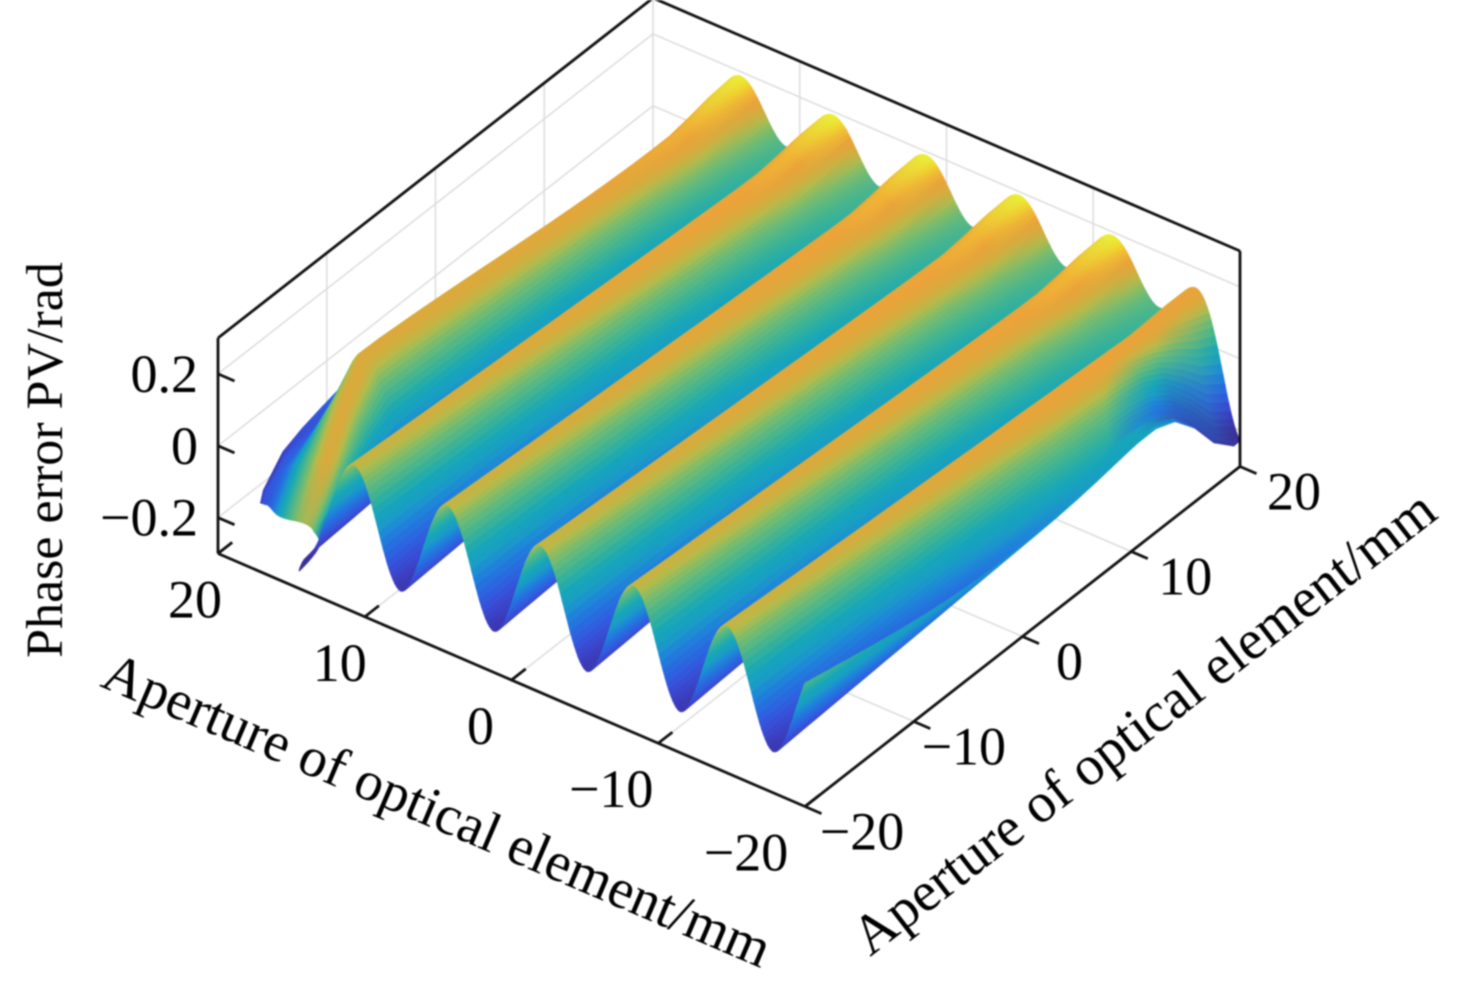  What do you see at coordinates (149, 518) in the screenshot?
I see `svg-text: −0.2` at bounding box center [149, 518].